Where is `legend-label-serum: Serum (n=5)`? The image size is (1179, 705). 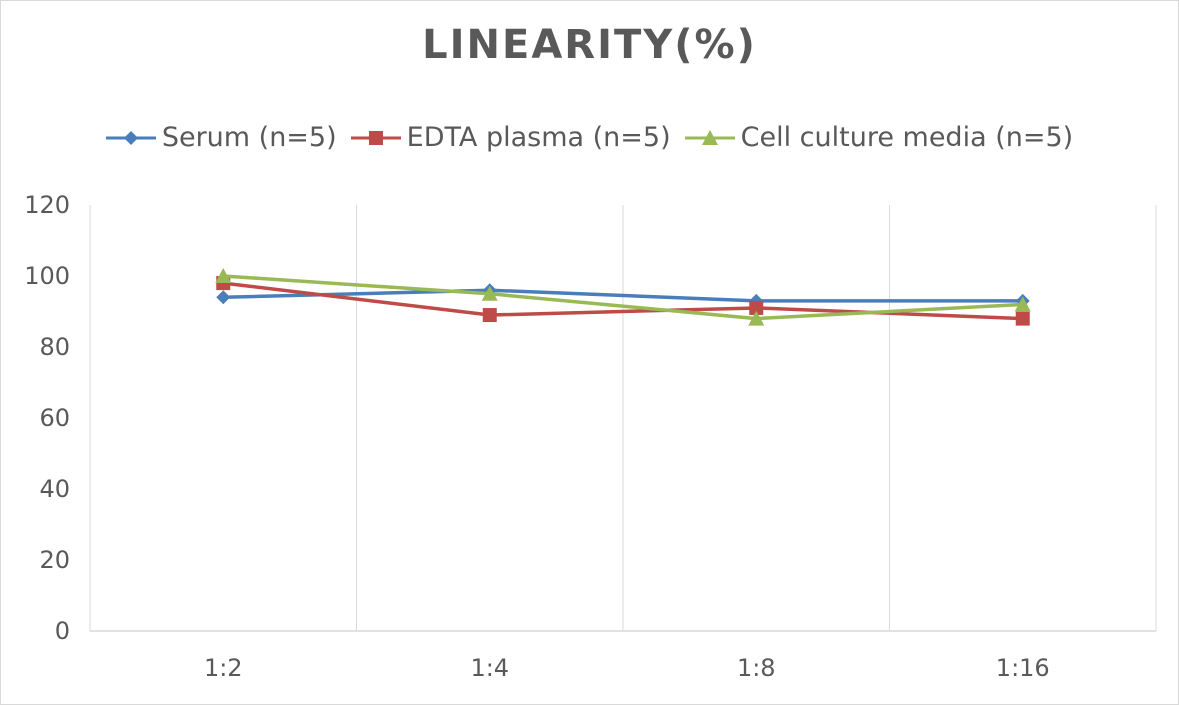
legend-label-serum: Serum (n=5) is located at coordinates (249, 137).